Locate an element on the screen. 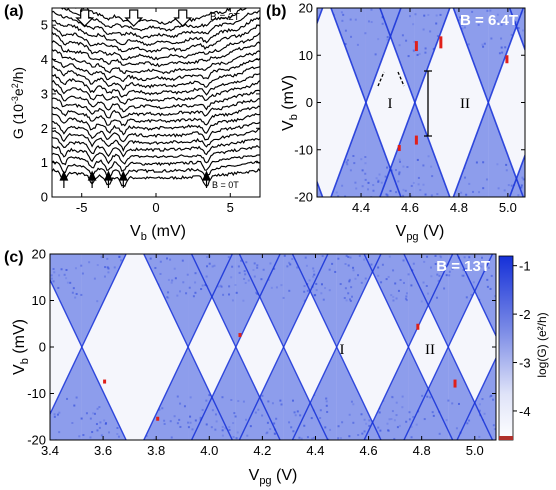 This screenshot has height=490, width=556. panel-a-traces is located at coordinates (156, 98).